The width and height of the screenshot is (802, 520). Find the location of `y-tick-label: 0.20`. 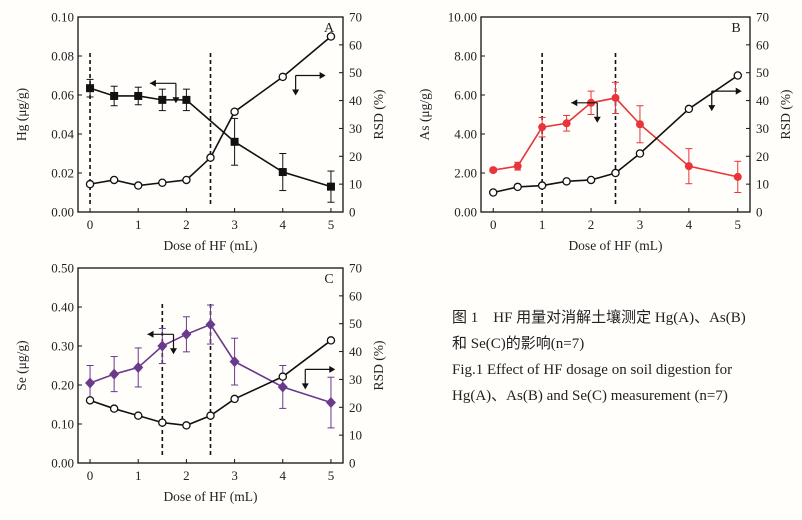

y-tick-label: 0.20 is located at coordinates (62, 385).